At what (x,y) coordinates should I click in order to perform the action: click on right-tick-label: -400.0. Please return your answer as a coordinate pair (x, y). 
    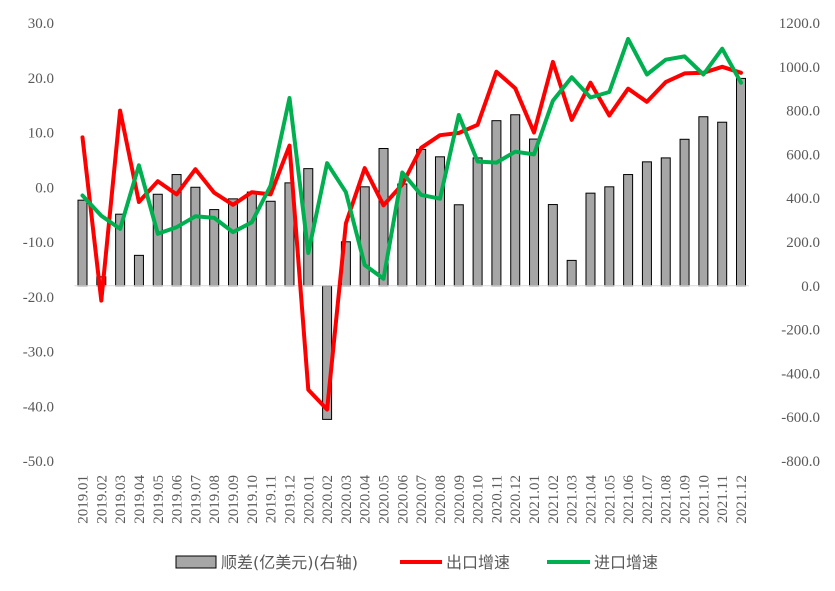
    Looking at the image, I should click on (800, 374).